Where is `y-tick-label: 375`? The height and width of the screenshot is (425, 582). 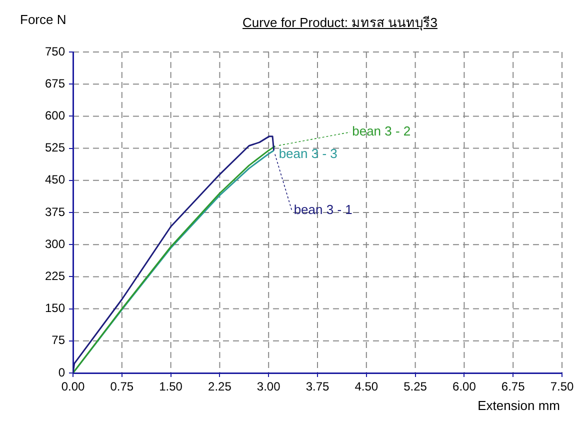
y-tick-label: 375 is located at coordinates (55, 211).